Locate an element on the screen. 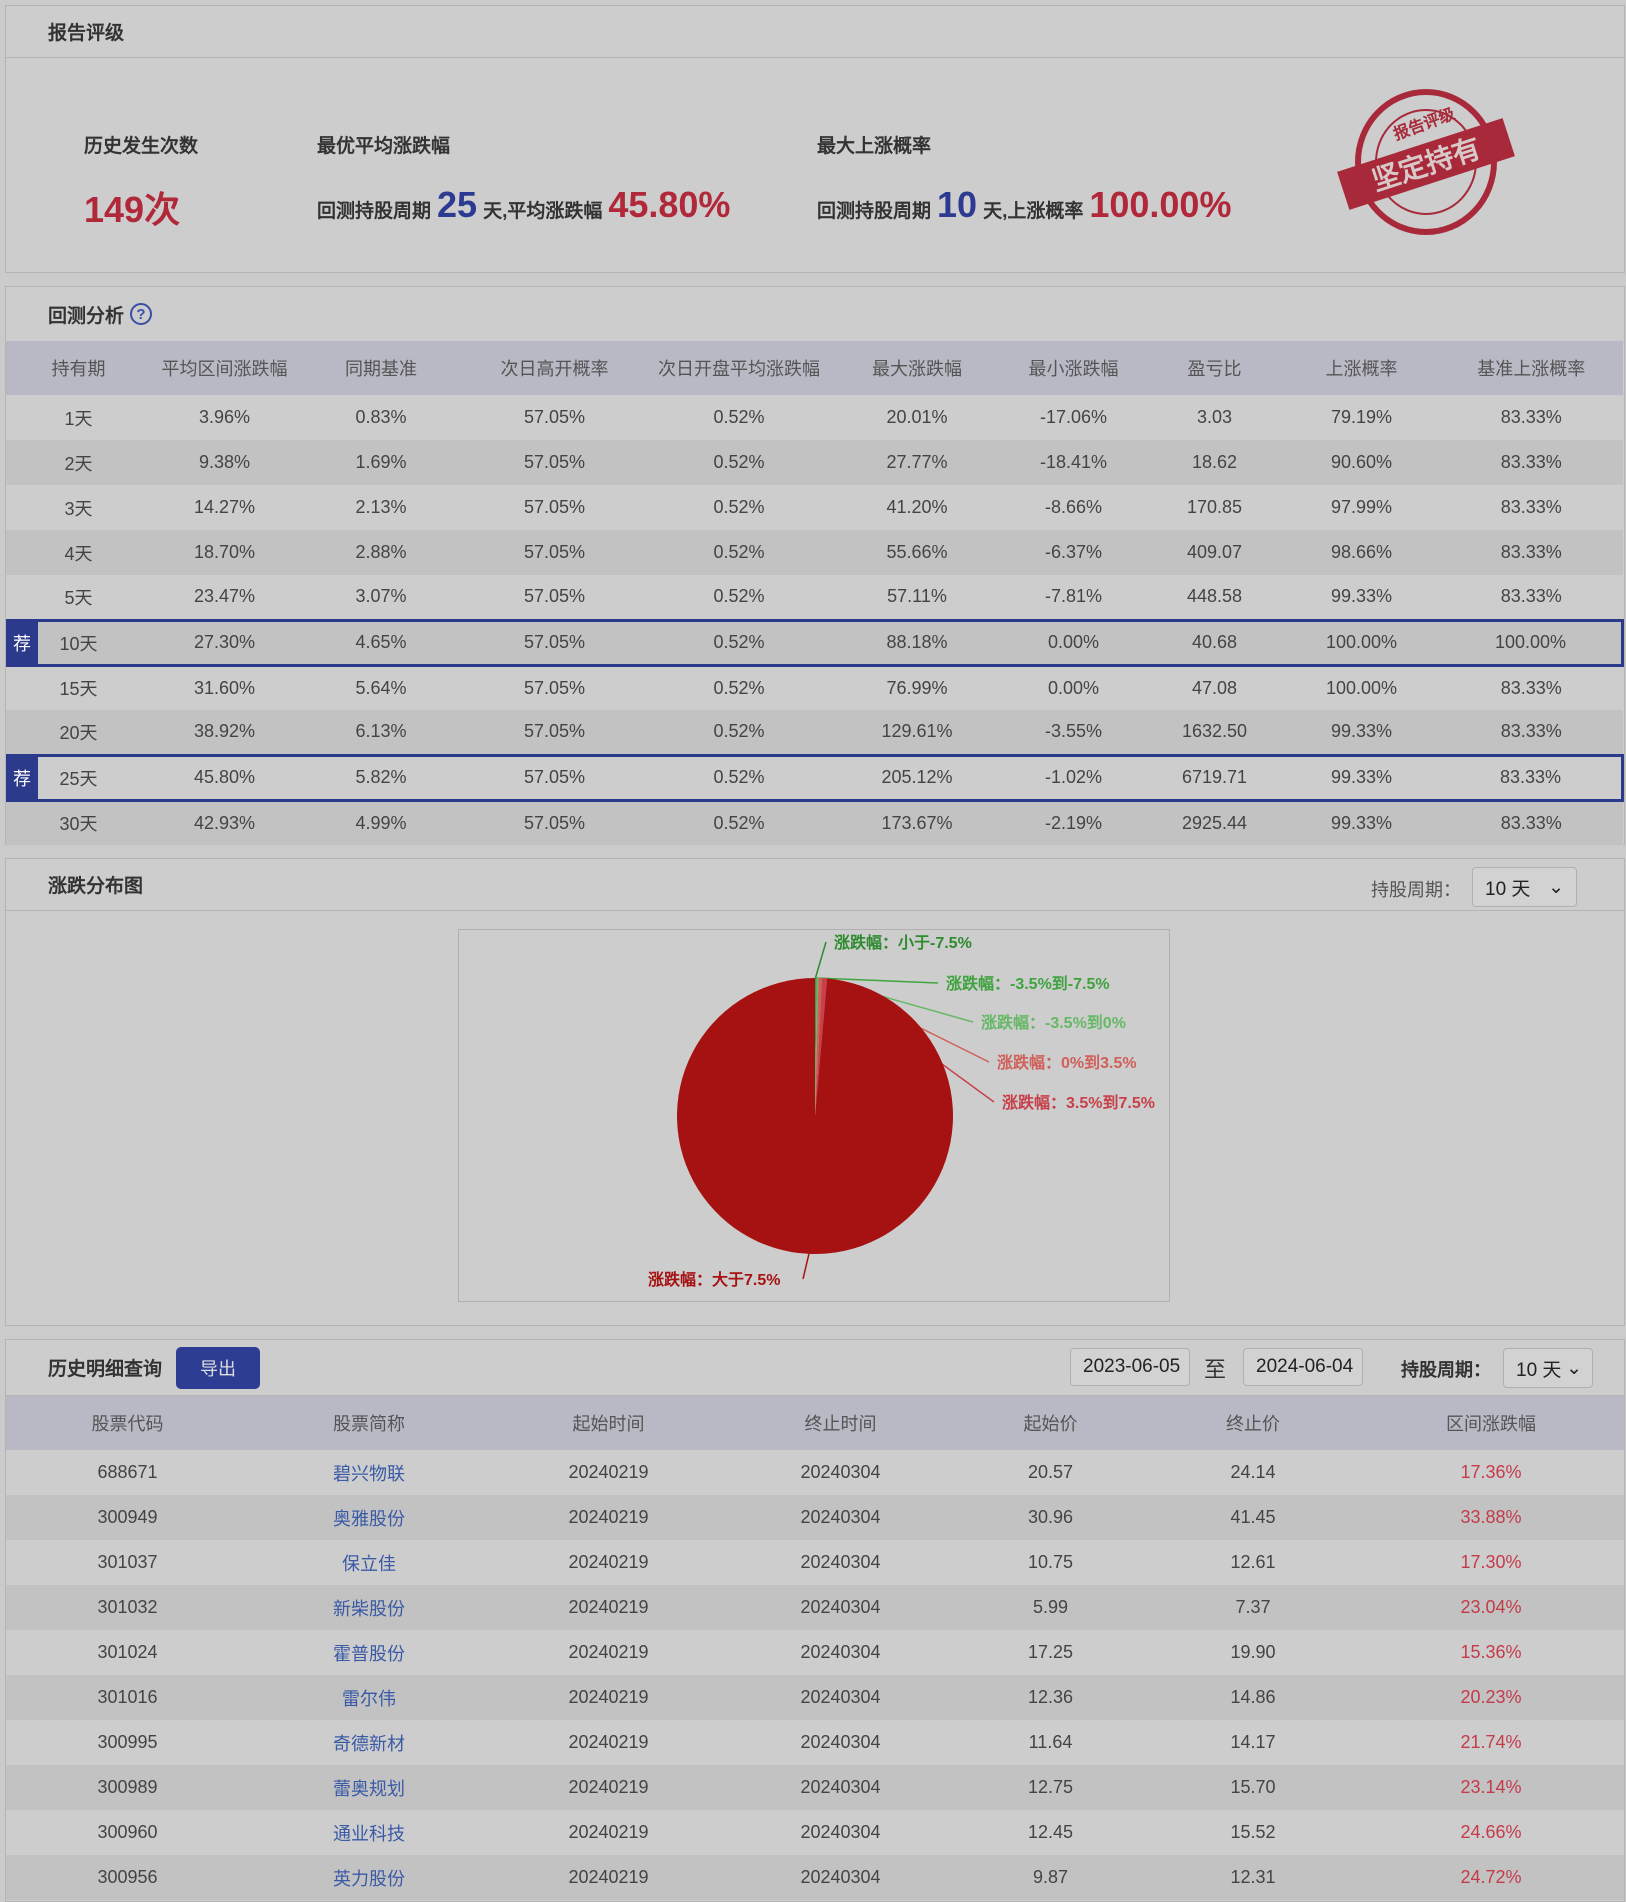 This screenshot has height=1902, width=1626. table-cell: 4.65% is located at coordinates (381, 642).